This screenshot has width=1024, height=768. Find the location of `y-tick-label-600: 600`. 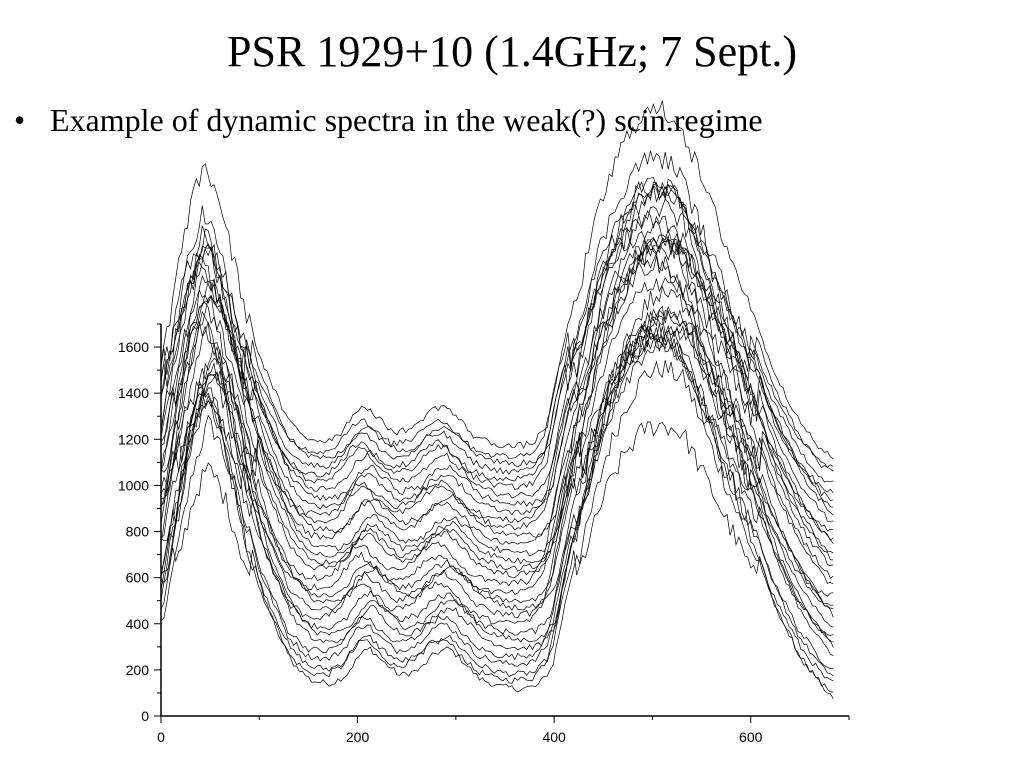

y-tick-label-600: 600 is located at coordinates (138, 578).